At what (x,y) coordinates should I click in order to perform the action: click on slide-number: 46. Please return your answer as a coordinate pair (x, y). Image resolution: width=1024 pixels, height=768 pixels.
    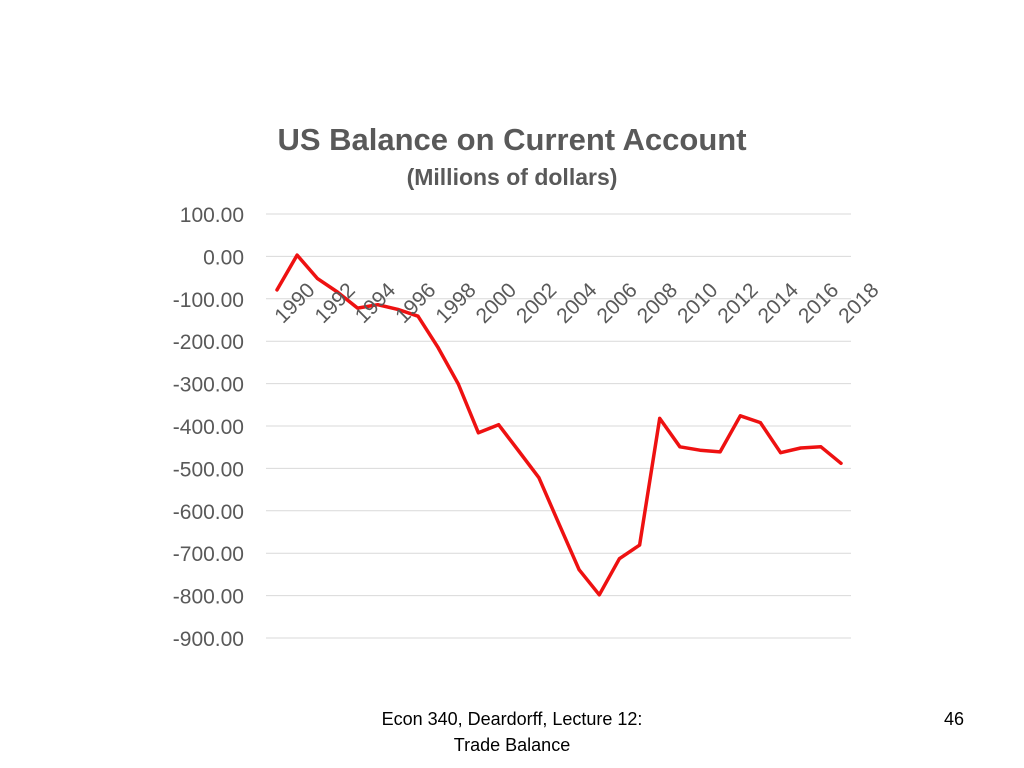
    Looking at the image, I should click on (953, 719).